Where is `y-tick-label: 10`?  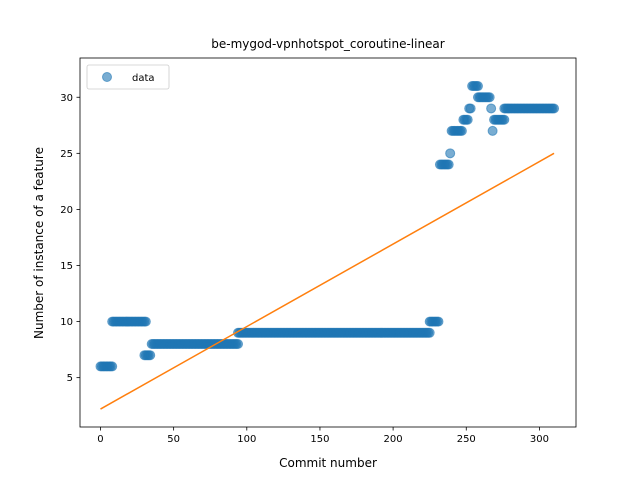
y-tick-label: 10 is located at coordinates (66, 322).